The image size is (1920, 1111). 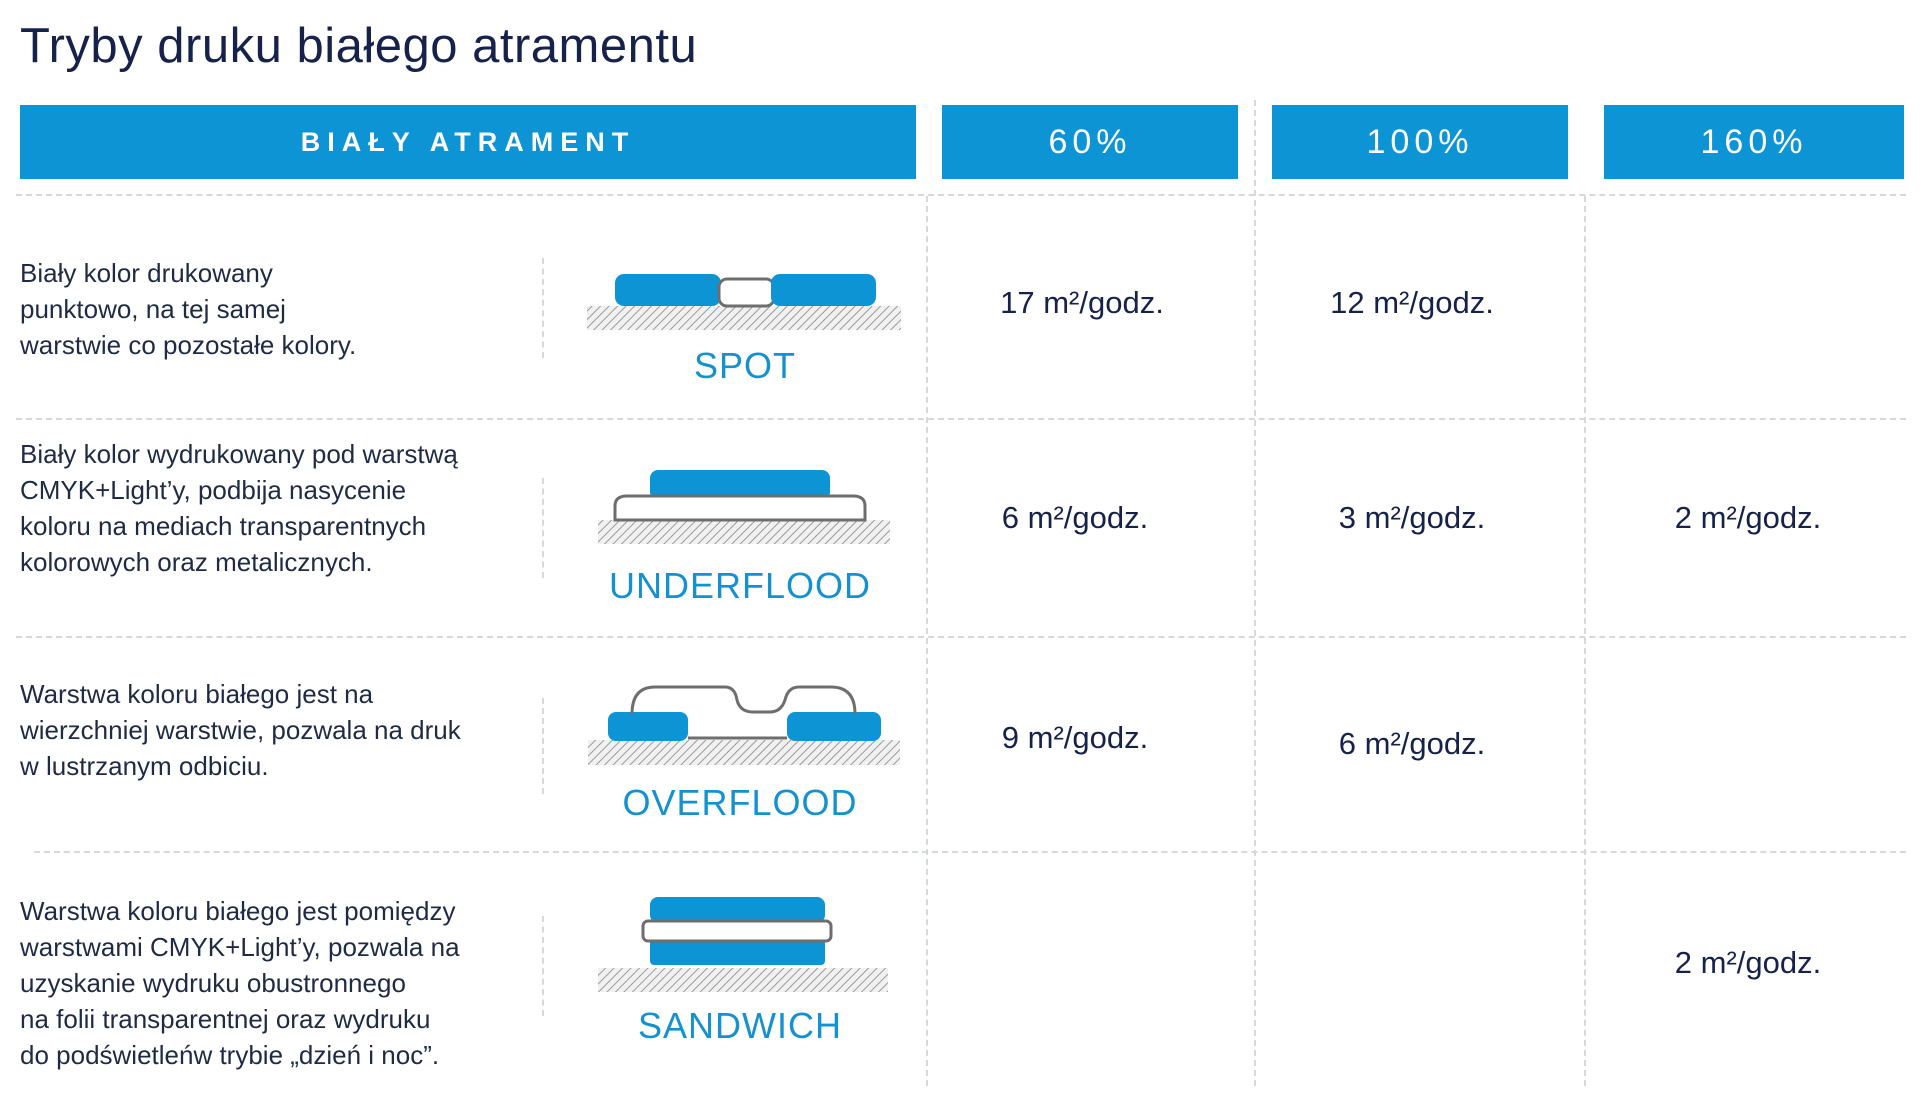 I want to click on header-60-label: 60%, so click(x=1090, y=141).